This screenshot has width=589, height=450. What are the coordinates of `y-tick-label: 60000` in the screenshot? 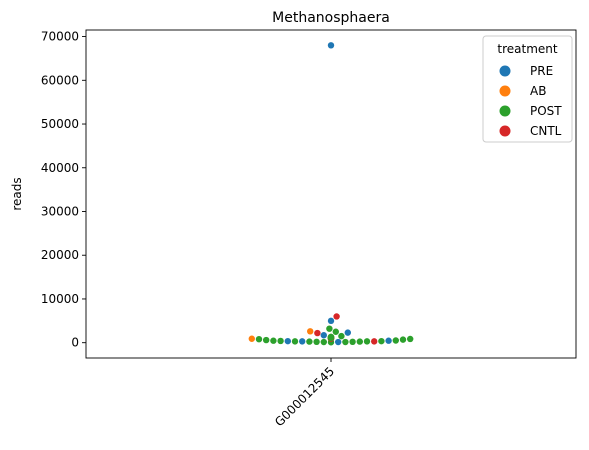 It's located at (60, 80).